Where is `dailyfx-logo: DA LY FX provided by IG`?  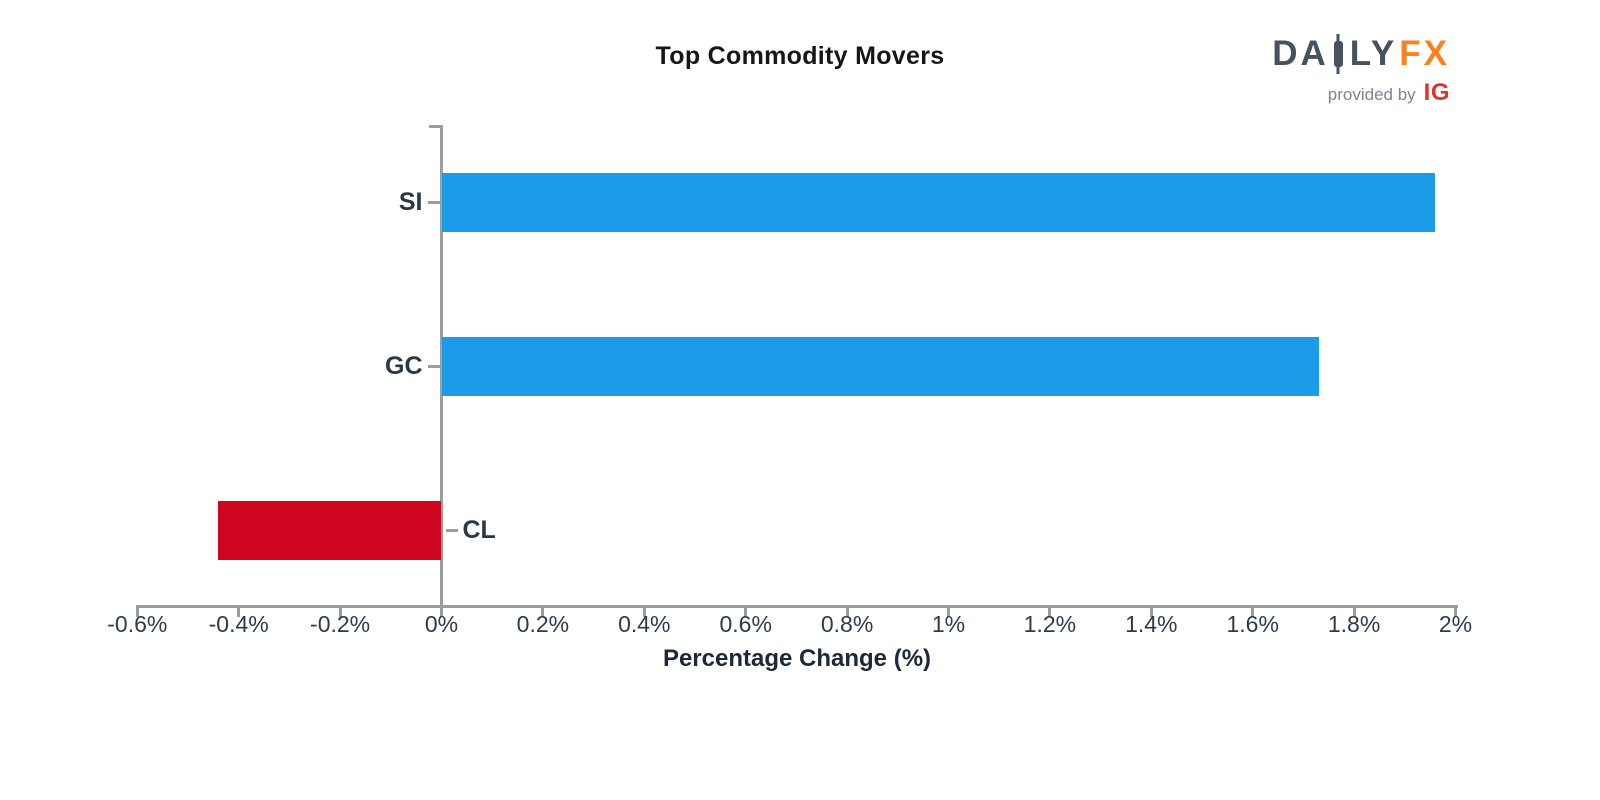 dailyfx-logo: DA LY FX provided by IG is located at coordinates (1361, 71).